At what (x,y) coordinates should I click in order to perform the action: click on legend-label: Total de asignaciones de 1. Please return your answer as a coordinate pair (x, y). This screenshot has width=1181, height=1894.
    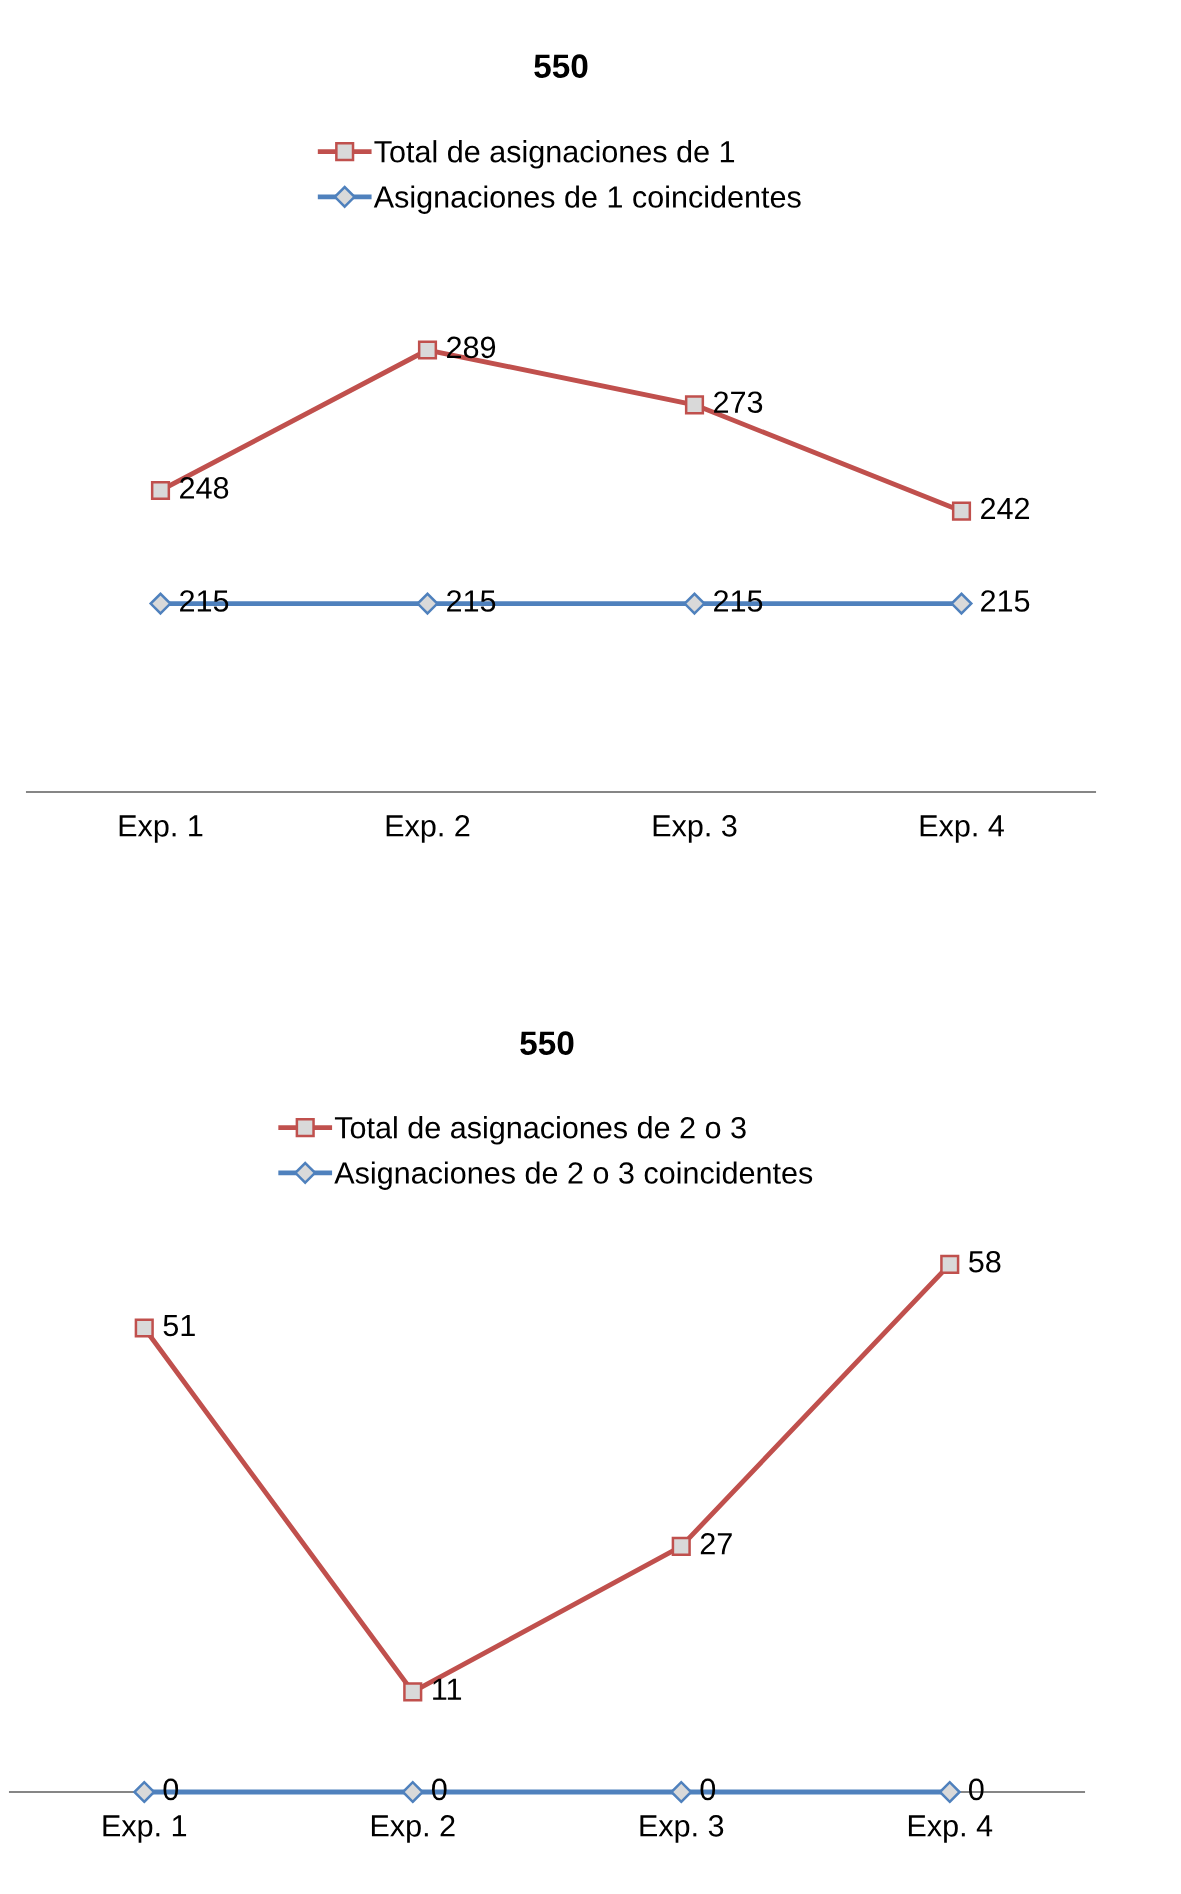
    Looking at the image, I should click on (554, 154).